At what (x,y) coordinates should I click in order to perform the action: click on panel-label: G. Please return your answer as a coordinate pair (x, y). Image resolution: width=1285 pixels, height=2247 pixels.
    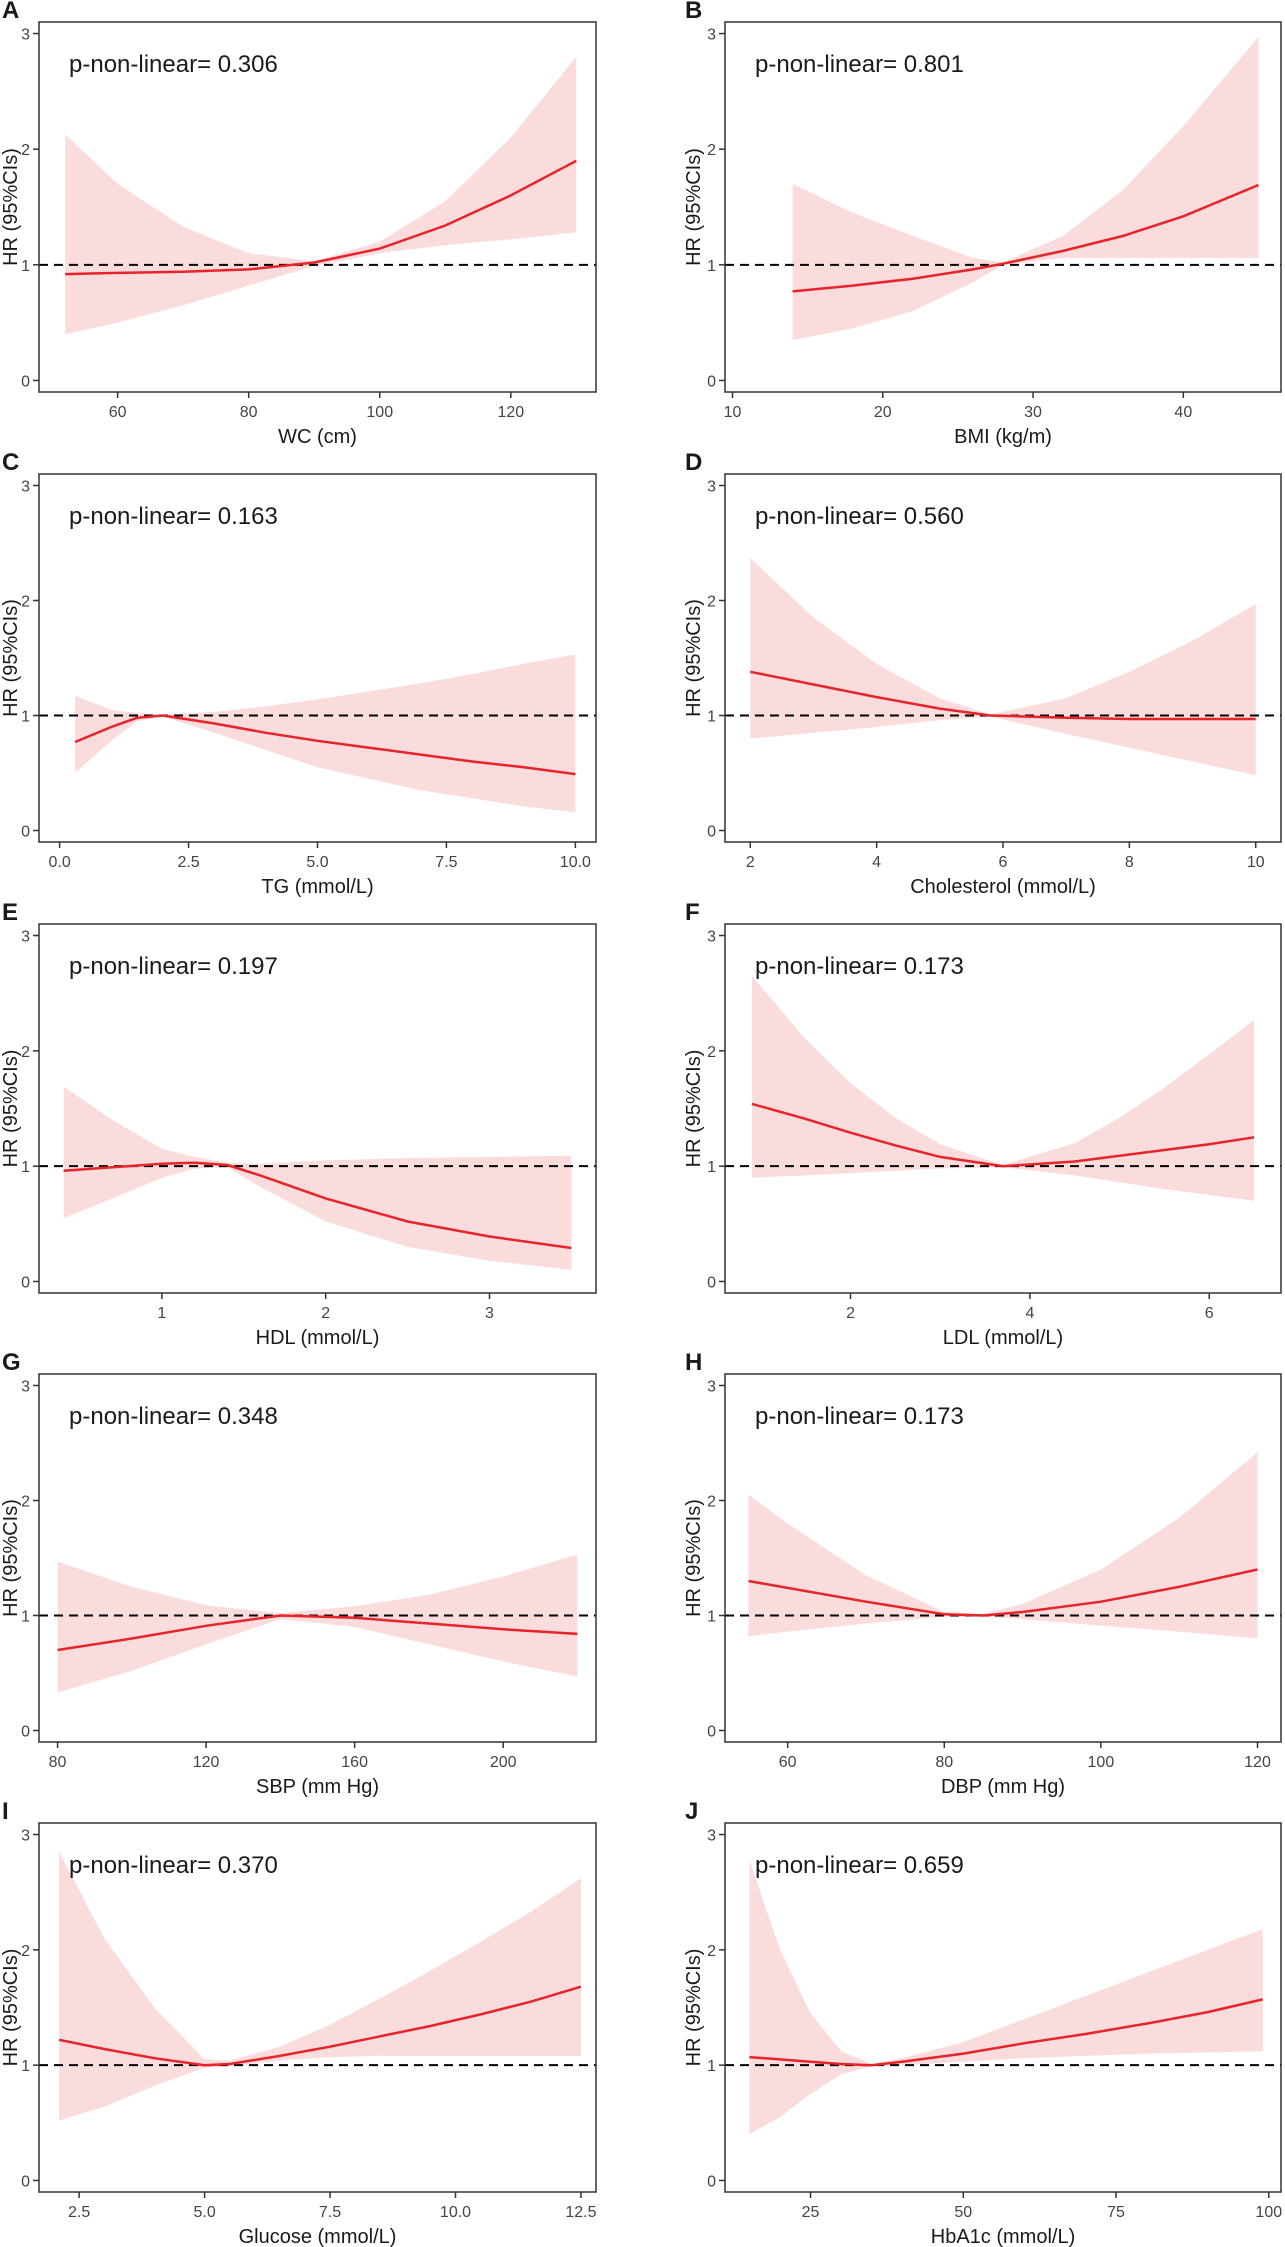
    Looking at the image, I should click on (11, 1362).